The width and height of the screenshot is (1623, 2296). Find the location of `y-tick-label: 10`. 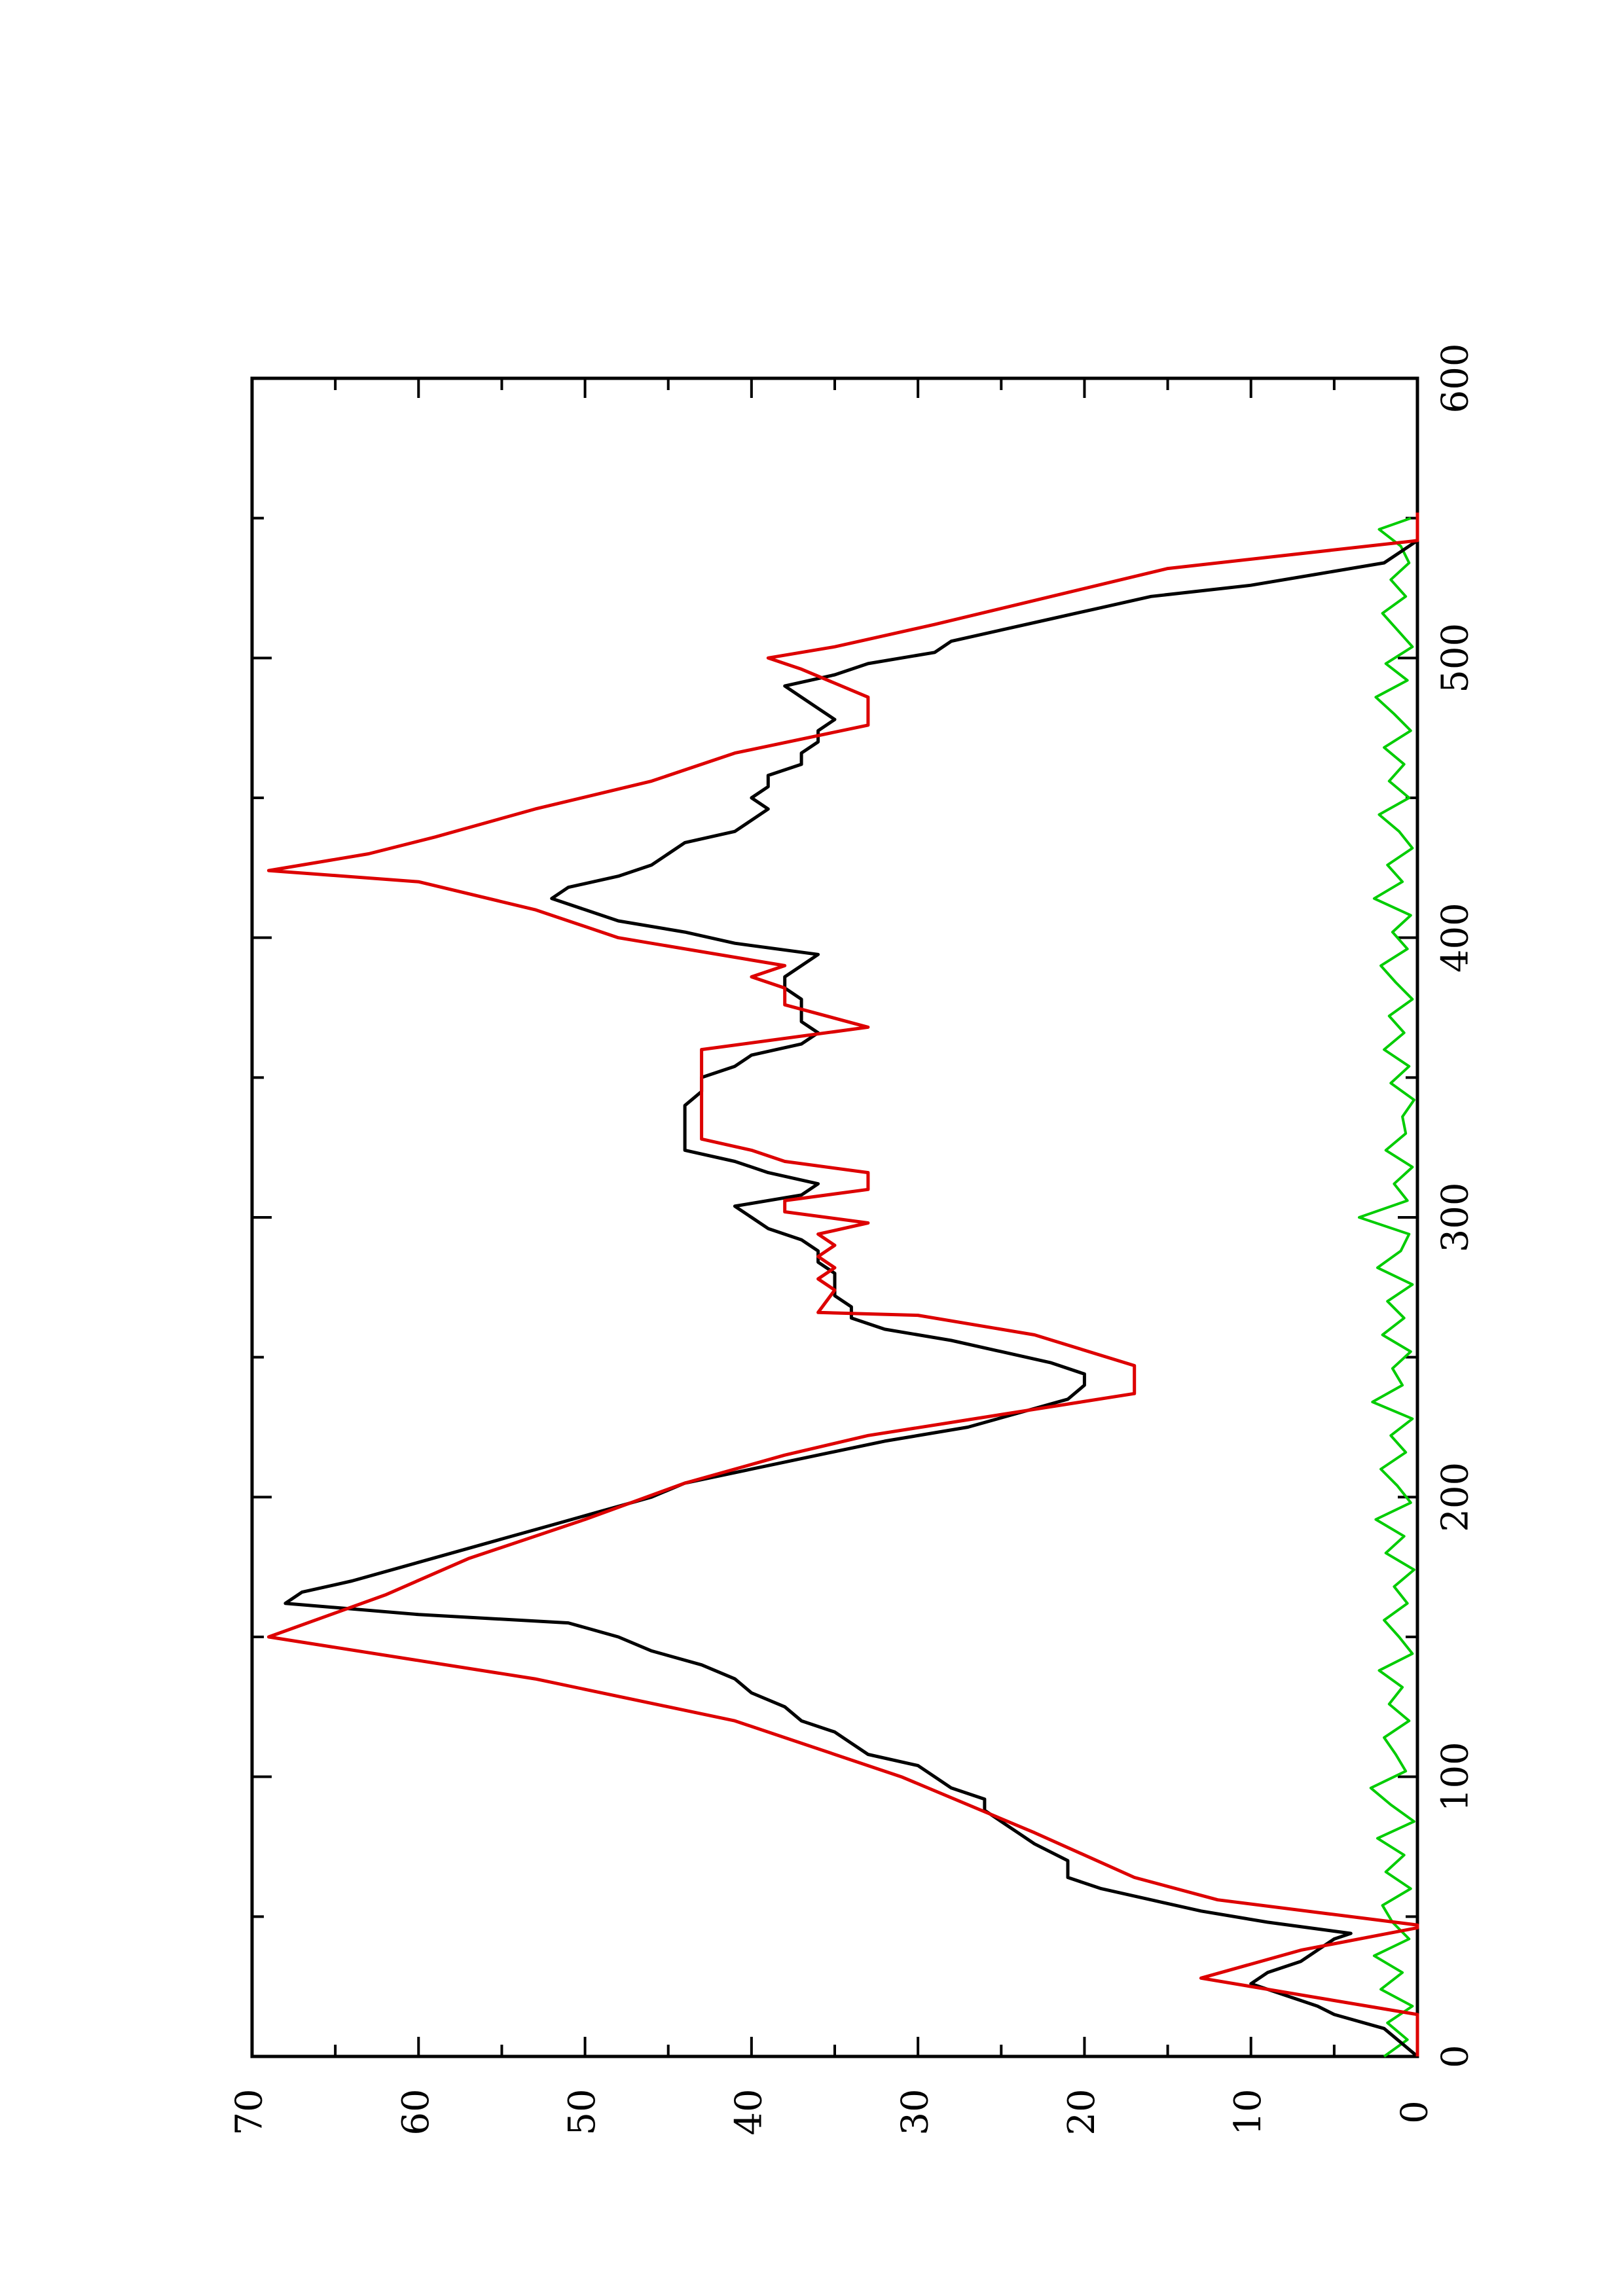

y-tick-label: 10 is located at coordinates (1248, 2112).